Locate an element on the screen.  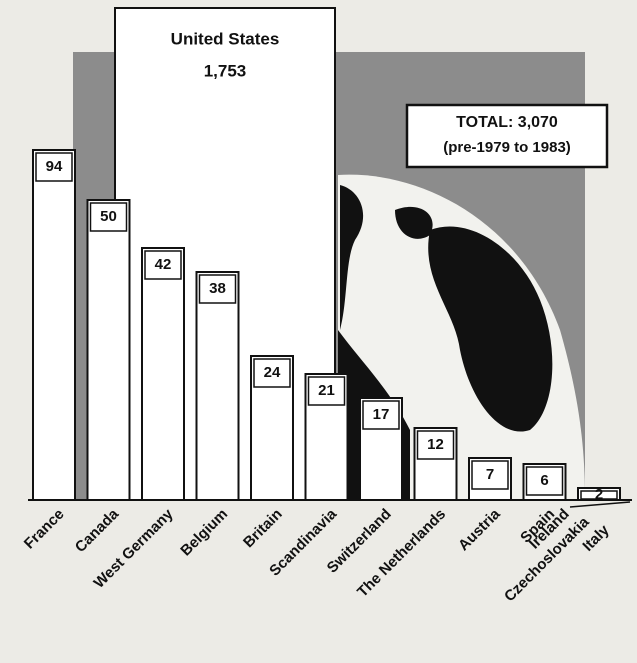
value-label: 6 is located at coordinates (544, 480).